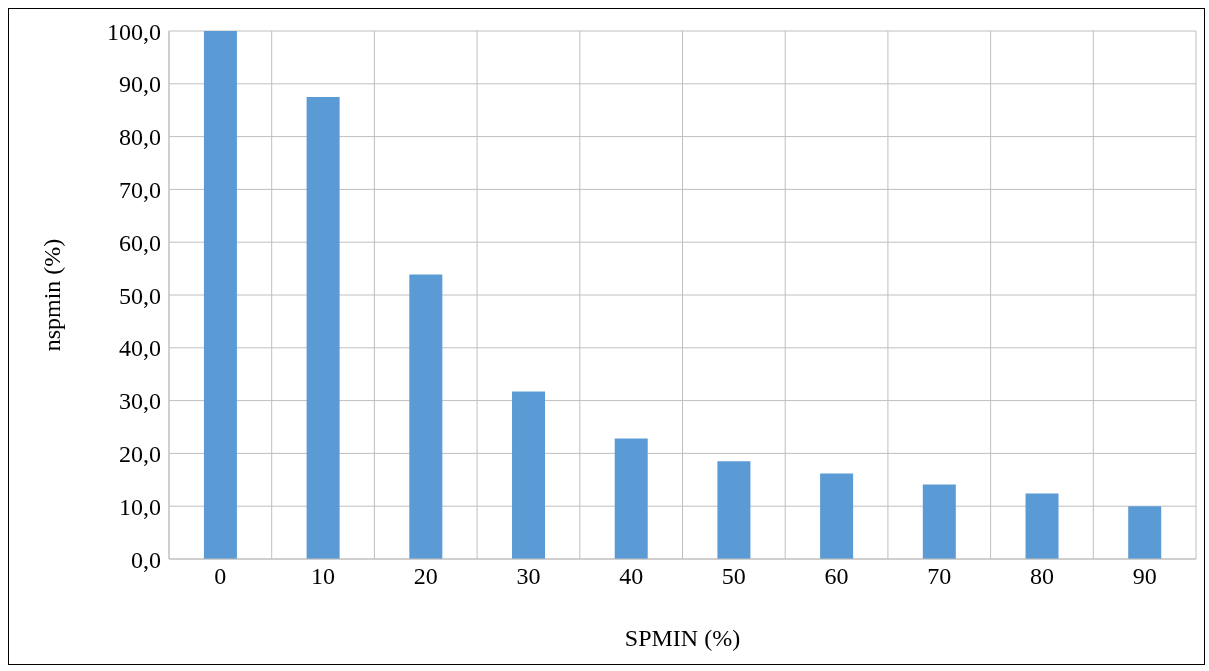  I want to click on x-tick-label: 80, so click(1041, 576).